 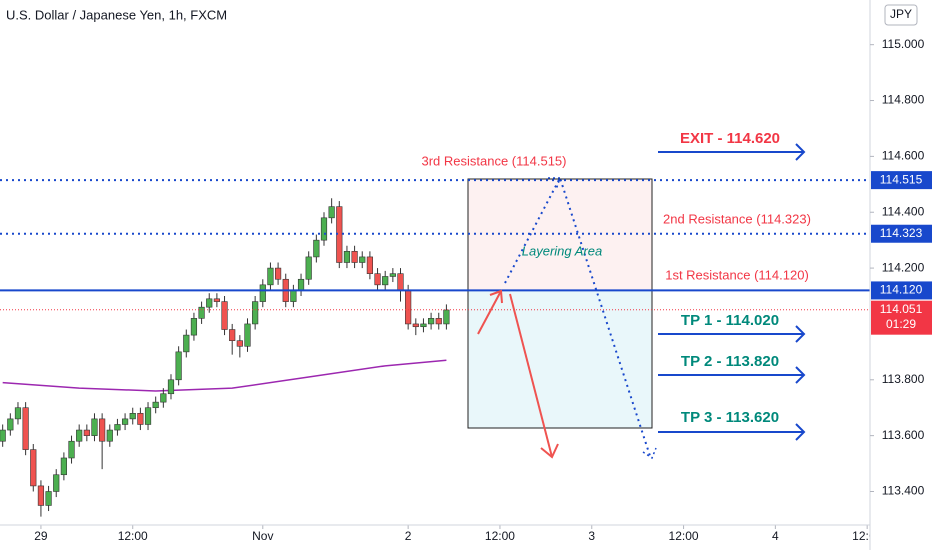 I want to click on y-tick-label: 113.400, so click(x=903, y=491).